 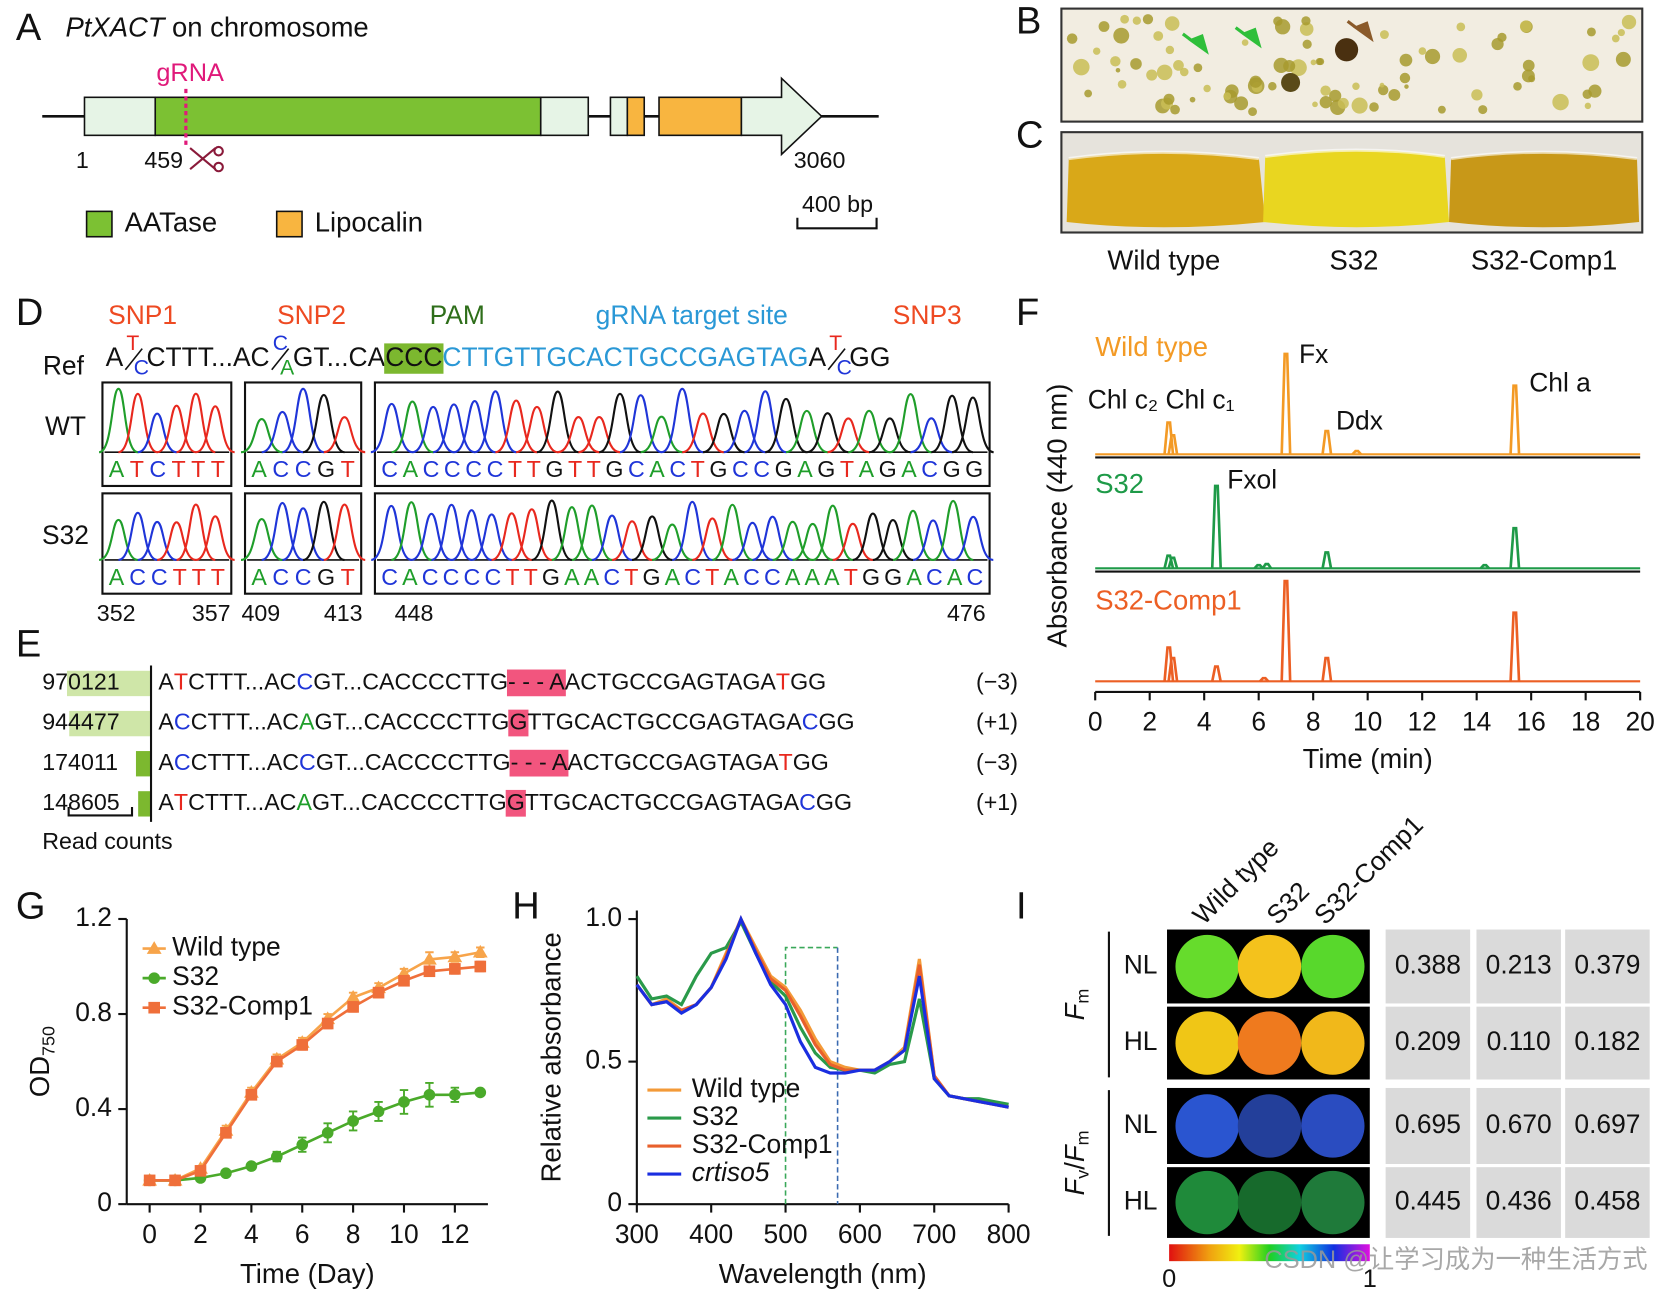 I want to click on sequence-segment: TTGCACTGCCGAGTAGA, so click(x=662, y=802).